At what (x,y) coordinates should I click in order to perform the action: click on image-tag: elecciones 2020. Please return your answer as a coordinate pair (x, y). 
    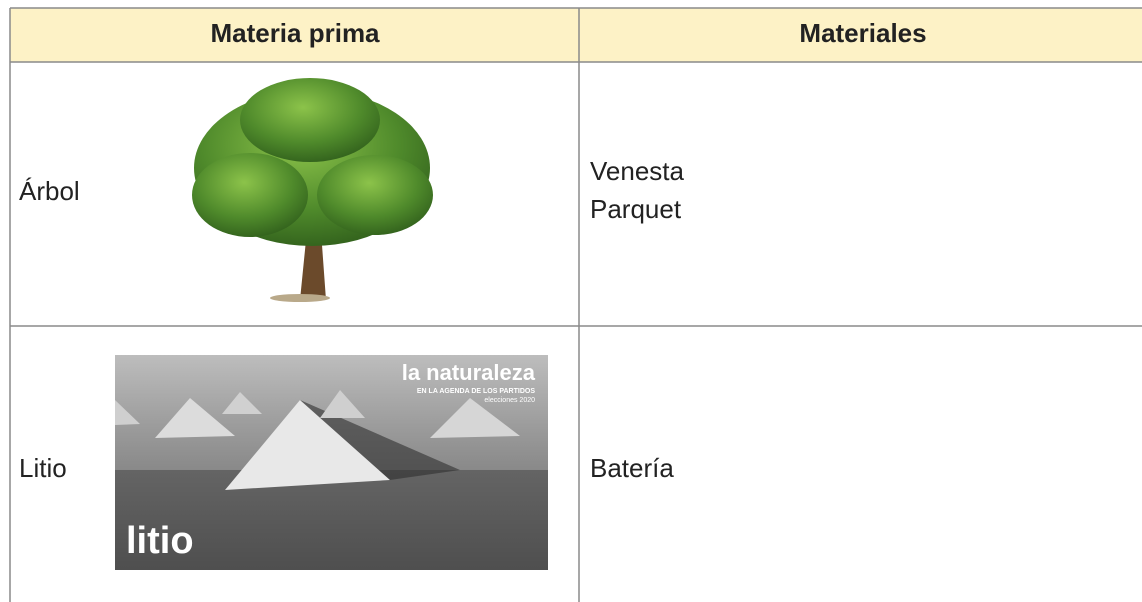
    Looking at the image, I should click on (509, 400).